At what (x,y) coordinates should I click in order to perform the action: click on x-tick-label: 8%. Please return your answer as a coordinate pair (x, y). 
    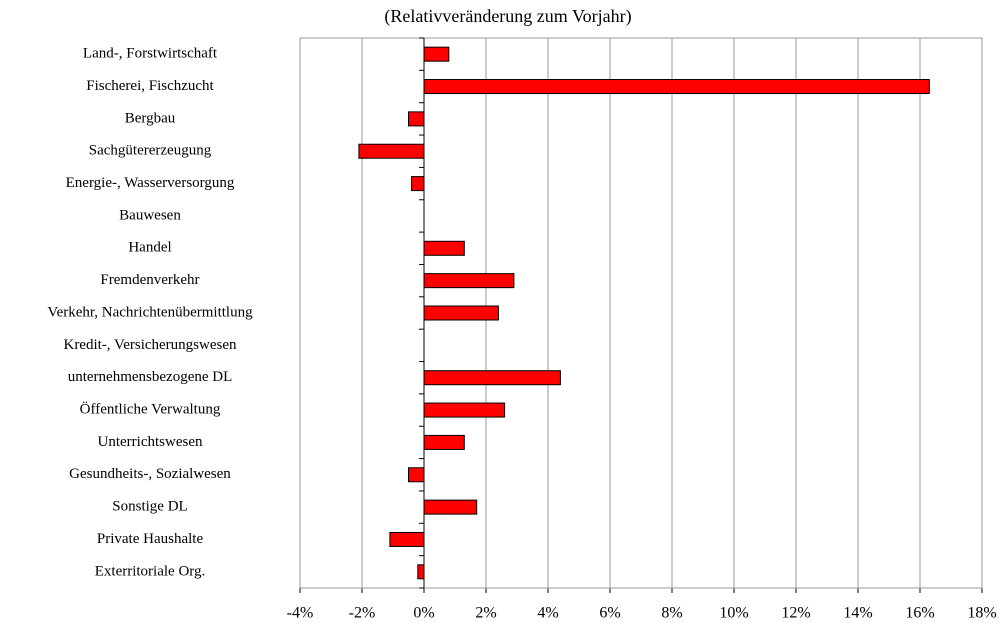
    Looking at the image, I should click on (671, 613).